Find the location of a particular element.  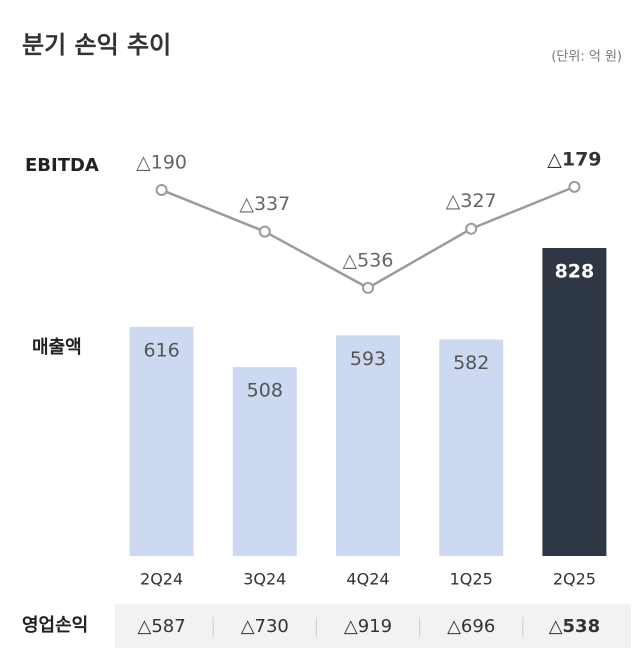

x-tick-label: 4Q24 is located at coordinates (367, 579).